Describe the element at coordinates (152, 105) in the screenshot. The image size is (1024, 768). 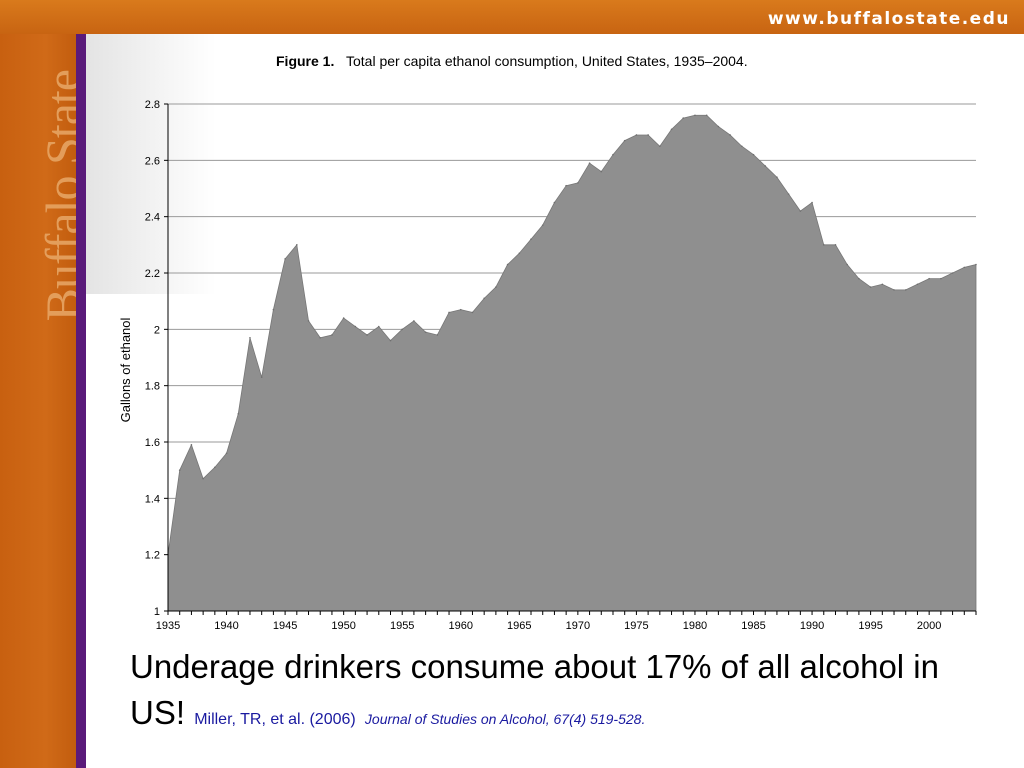
I see `y-tick-label: 2.8` at that location.